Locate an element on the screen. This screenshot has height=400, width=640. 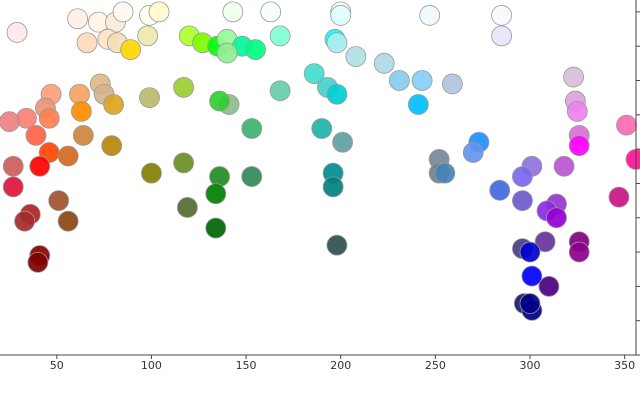
x-tick-label: 250 is located at coordinates (435, 365).